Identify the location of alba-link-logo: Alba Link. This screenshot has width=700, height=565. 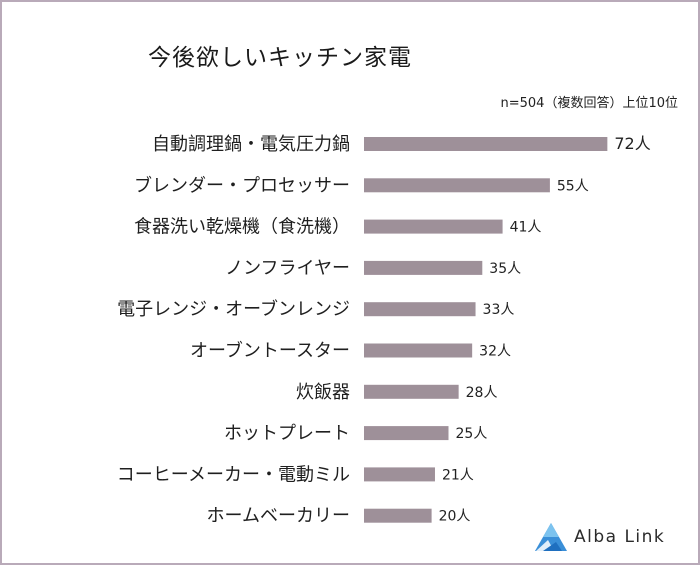
(599, 537).